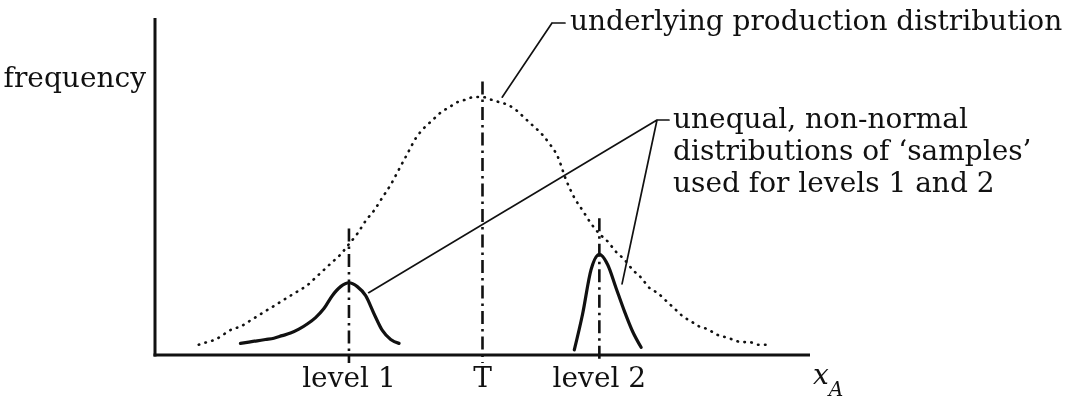  I want to click on x-tick-label: level 1, so click(349, 377).